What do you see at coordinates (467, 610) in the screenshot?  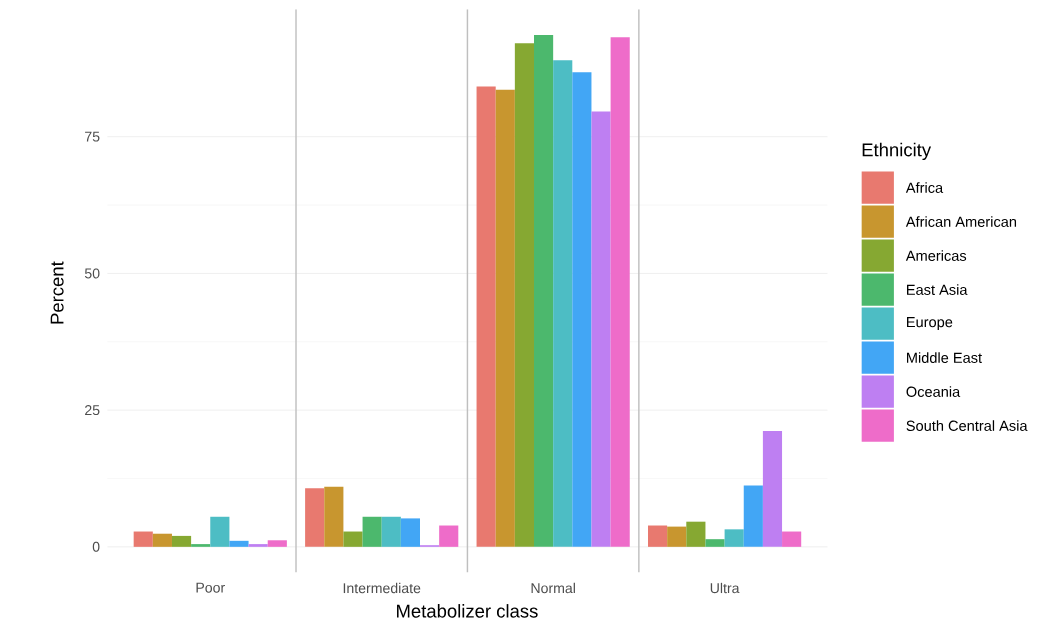 I see `x-axis-title: Metabolizer class` at bounding box center [467, 610].